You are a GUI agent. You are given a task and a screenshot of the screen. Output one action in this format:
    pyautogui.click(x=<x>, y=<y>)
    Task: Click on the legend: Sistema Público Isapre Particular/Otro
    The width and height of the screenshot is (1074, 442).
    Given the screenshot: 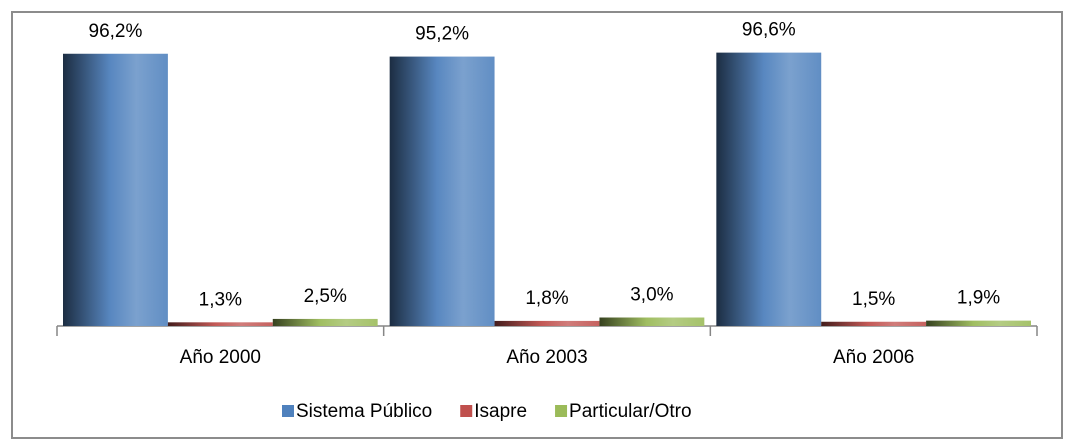 What is the action you would take?
    pyautogui.click(x=487, y=411)
    